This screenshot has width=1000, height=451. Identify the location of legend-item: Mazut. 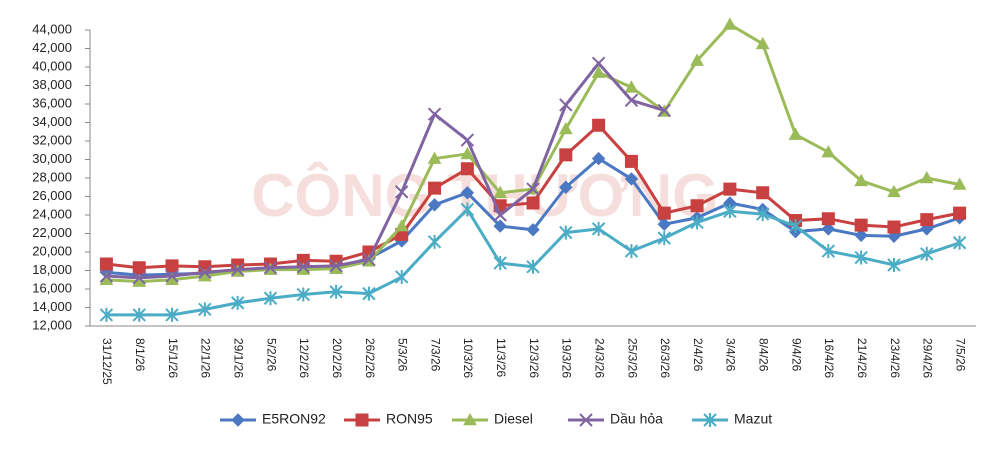
(732, 419).